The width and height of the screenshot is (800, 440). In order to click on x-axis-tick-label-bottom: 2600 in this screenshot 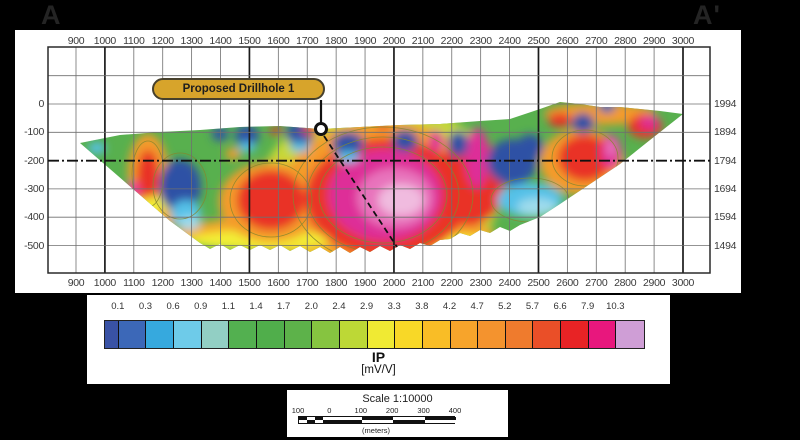, I will do `click(567, 283)`.